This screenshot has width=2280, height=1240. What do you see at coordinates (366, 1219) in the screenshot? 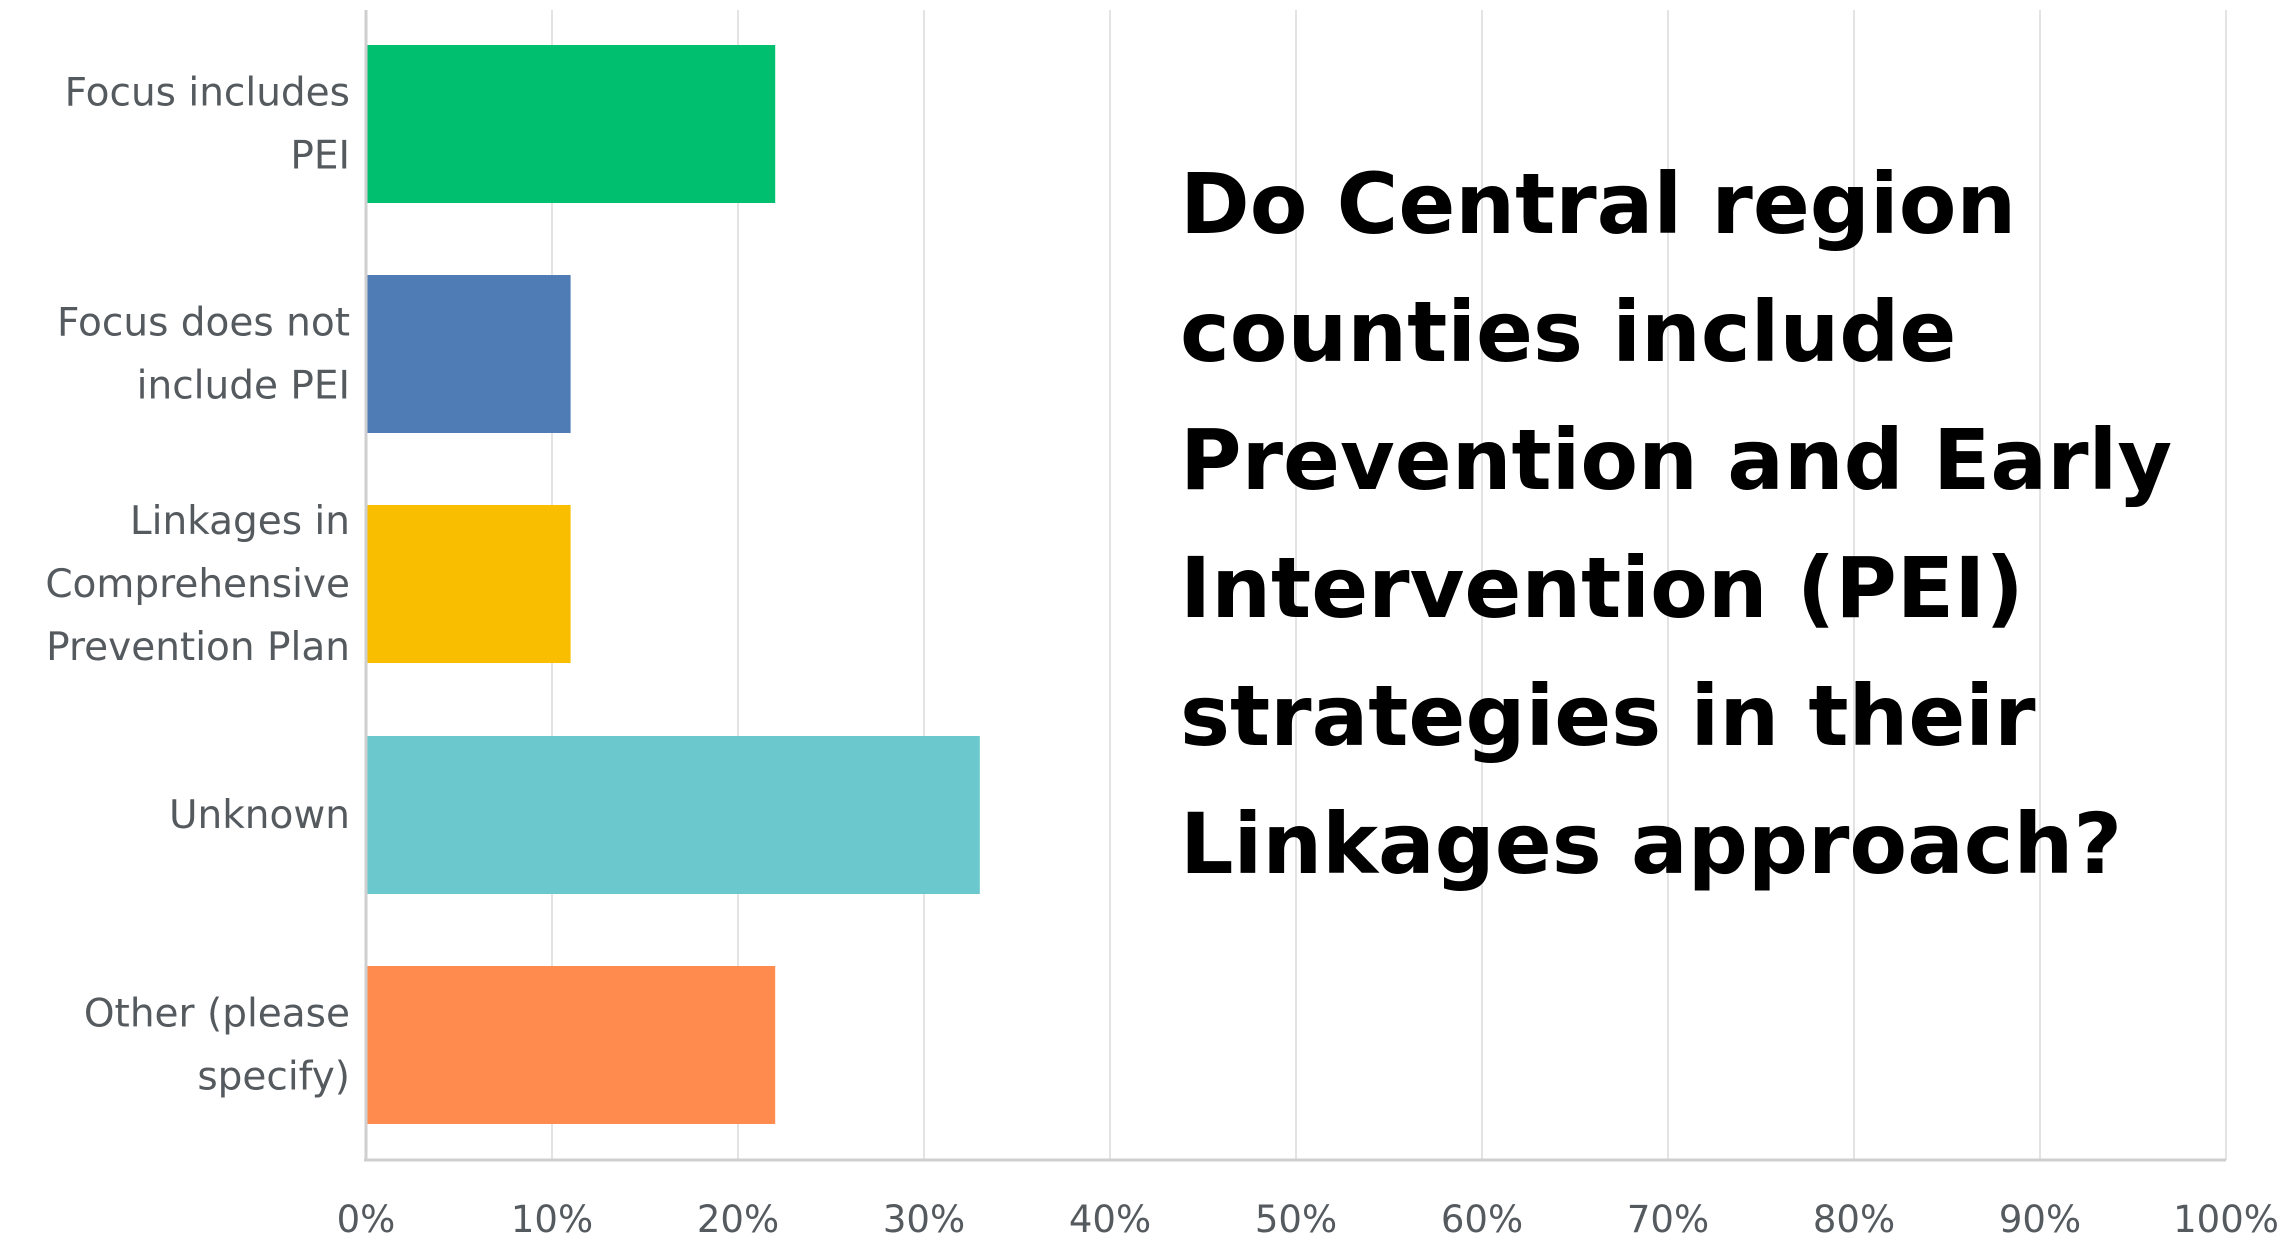
I see `x-tick-label: 0%` at bounding box center [366, 1219].